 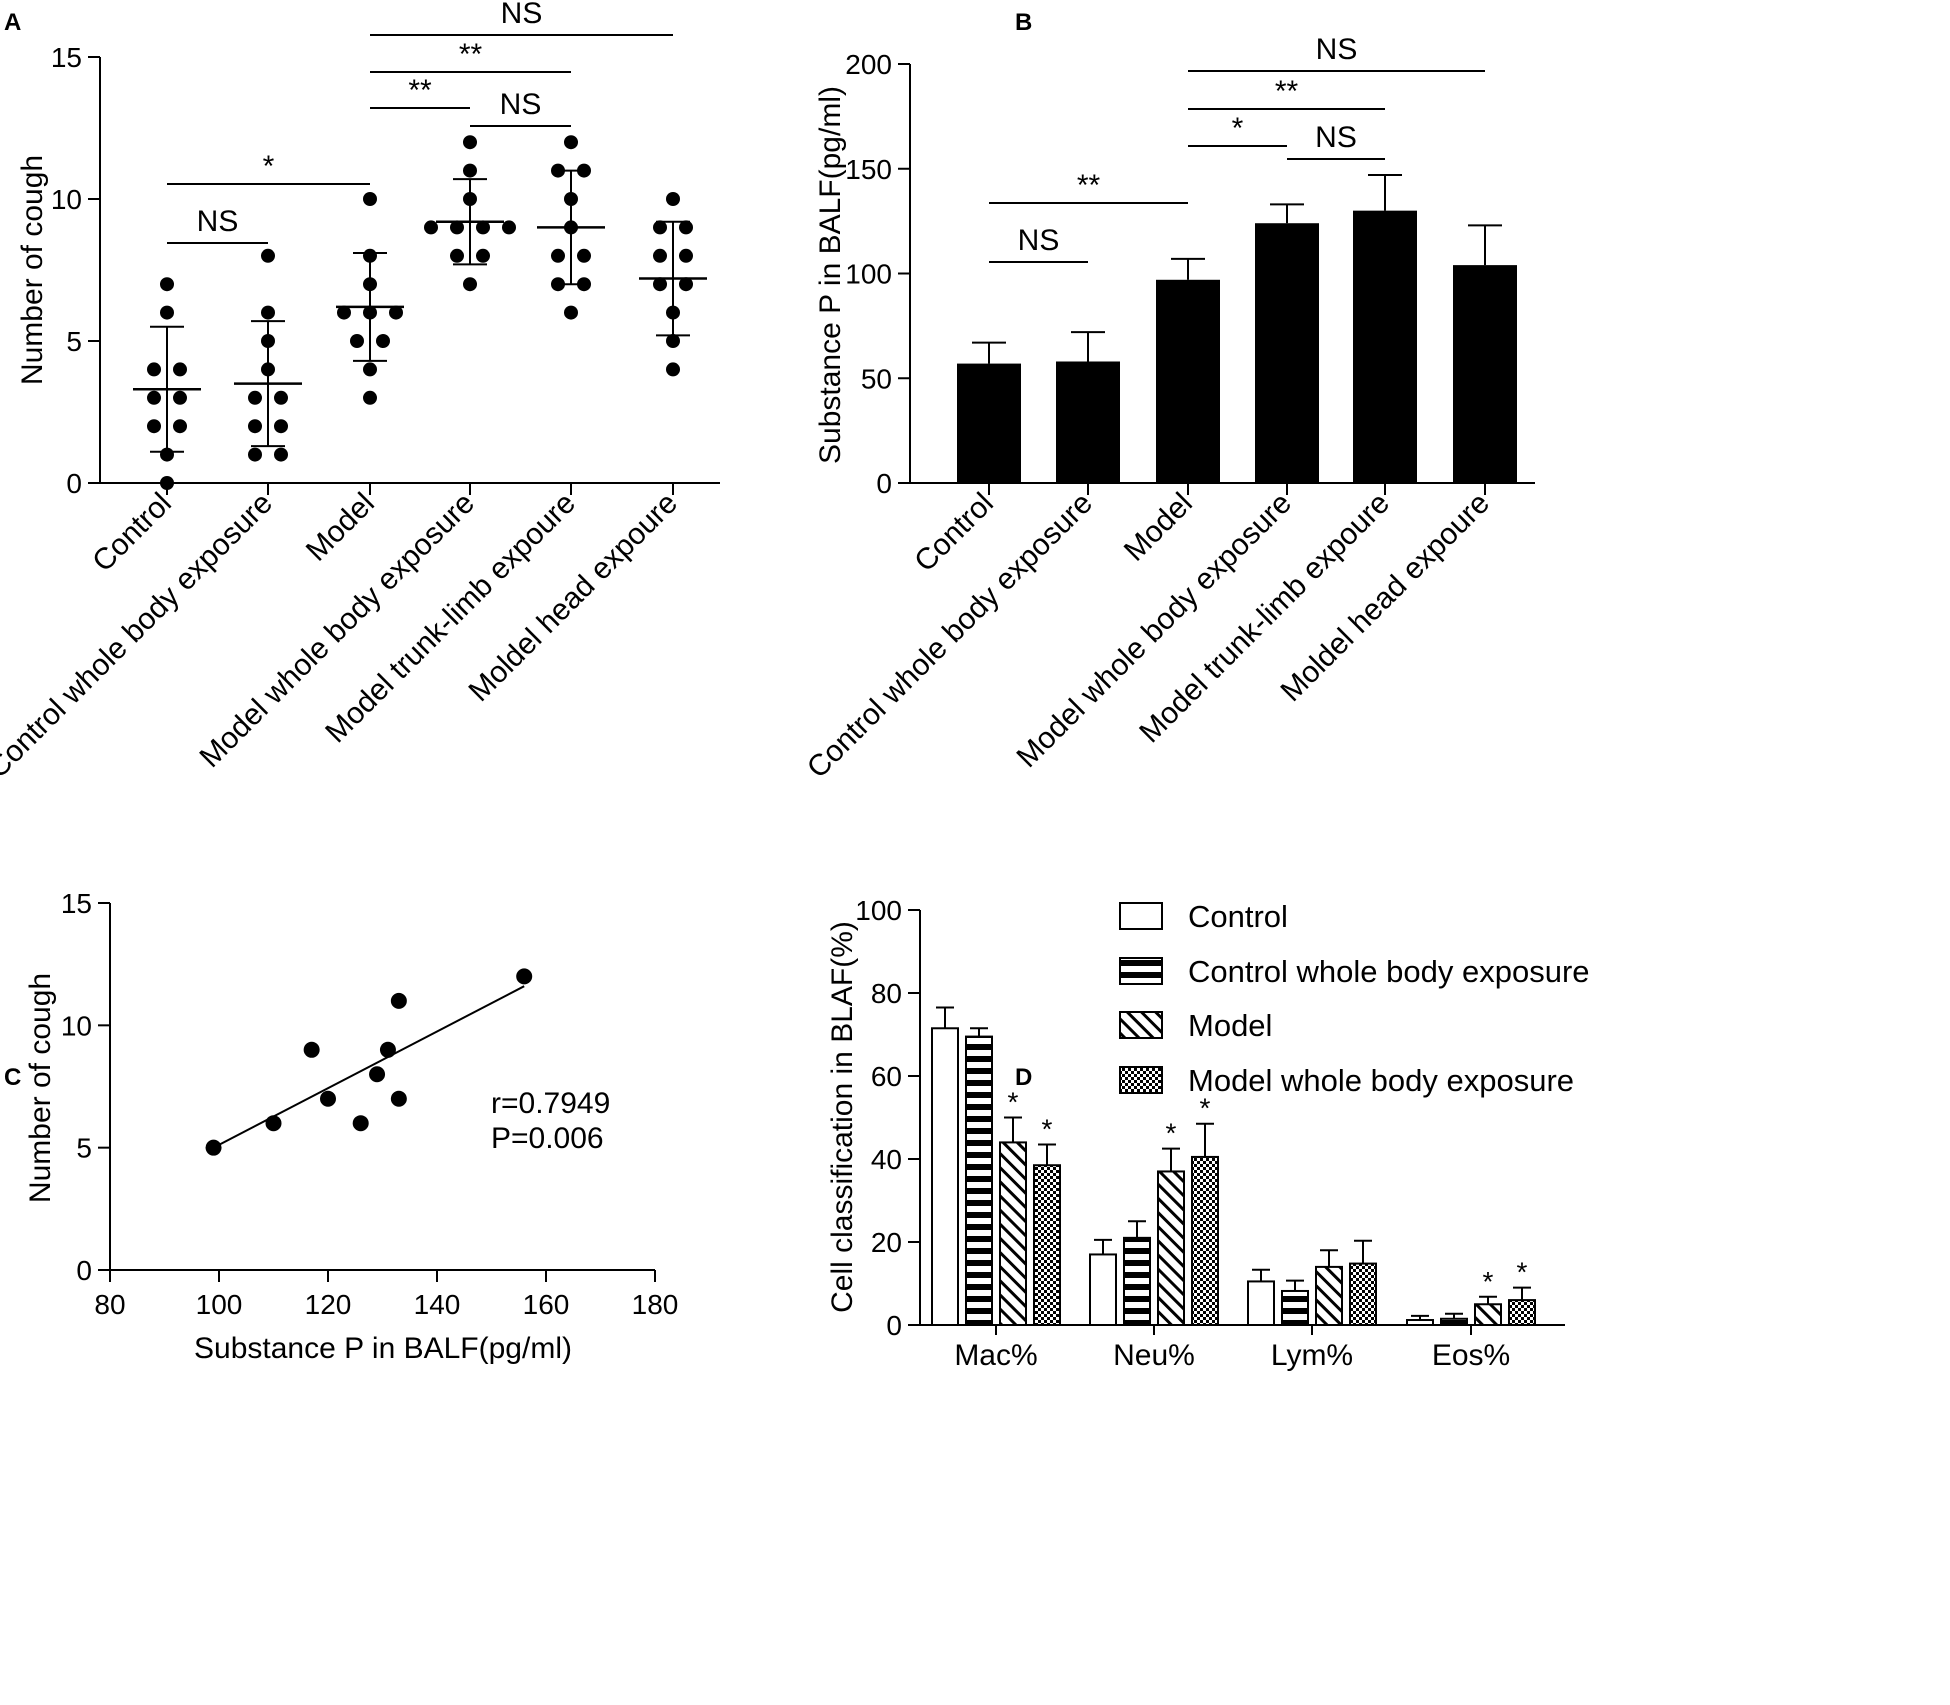 What do you see at coordinates (84, 1270) in the screenshot?
I see `c-y-tick-label: 0` at bounding box center [84, 1270].